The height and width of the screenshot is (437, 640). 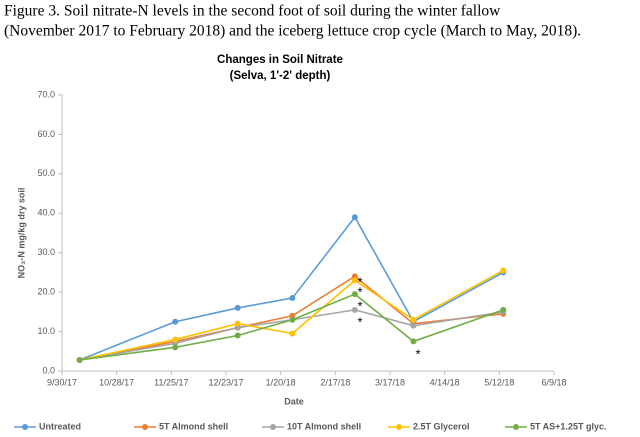 I want to click on x-tick-label: 6/9/18, so click(x=553, y=382).